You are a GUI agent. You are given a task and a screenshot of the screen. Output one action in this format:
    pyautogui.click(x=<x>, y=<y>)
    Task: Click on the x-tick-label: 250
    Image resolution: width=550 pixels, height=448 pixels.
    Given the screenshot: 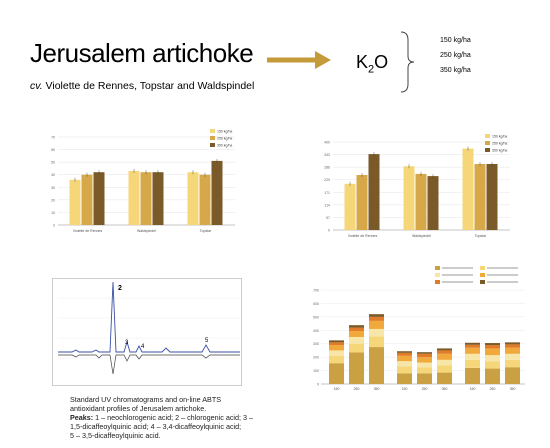 What is the action you would take?
    pyautogui.click(x=425, y=389)
    